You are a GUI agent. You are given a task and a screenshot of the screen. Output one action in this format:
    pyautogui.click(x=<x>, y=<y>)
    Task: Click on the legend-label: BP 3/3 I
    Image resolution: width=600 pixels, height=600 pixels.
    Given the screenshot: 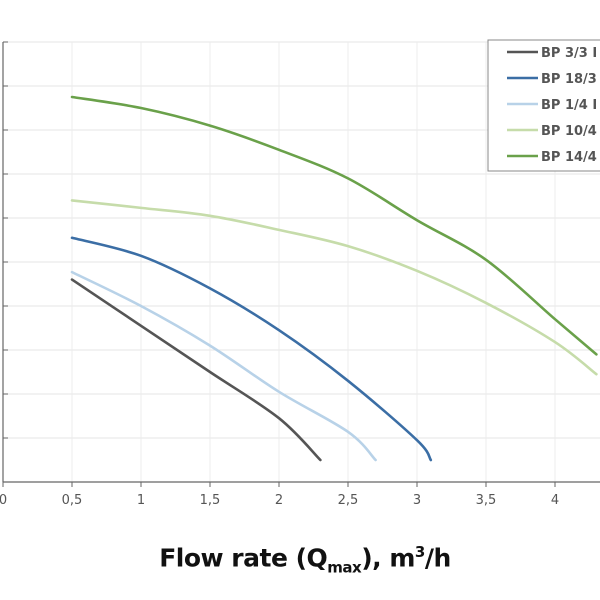 What is the action you would take?
    pyautogui.click(x=569, y=53)
    